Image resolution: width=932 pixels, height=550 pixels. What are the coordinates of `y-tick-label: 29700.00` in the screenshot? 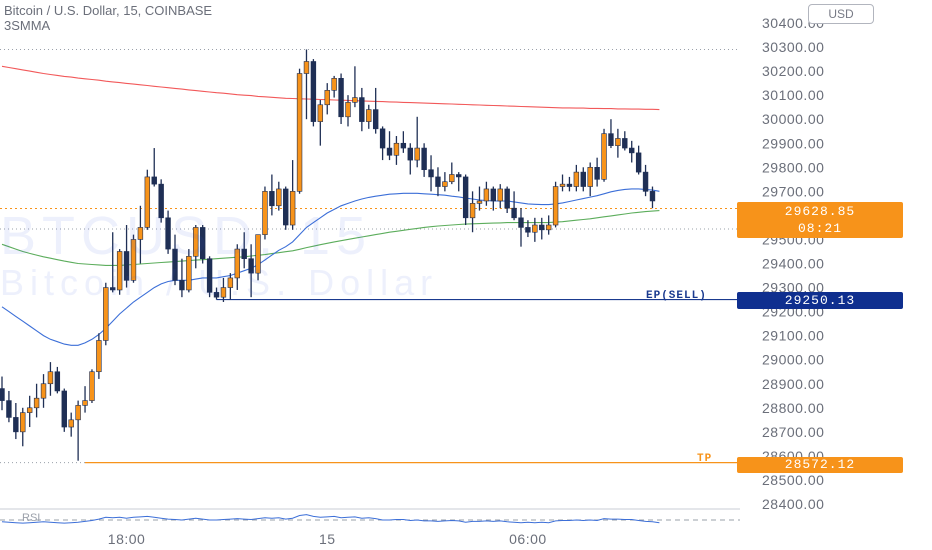 It's located at (793, 191).